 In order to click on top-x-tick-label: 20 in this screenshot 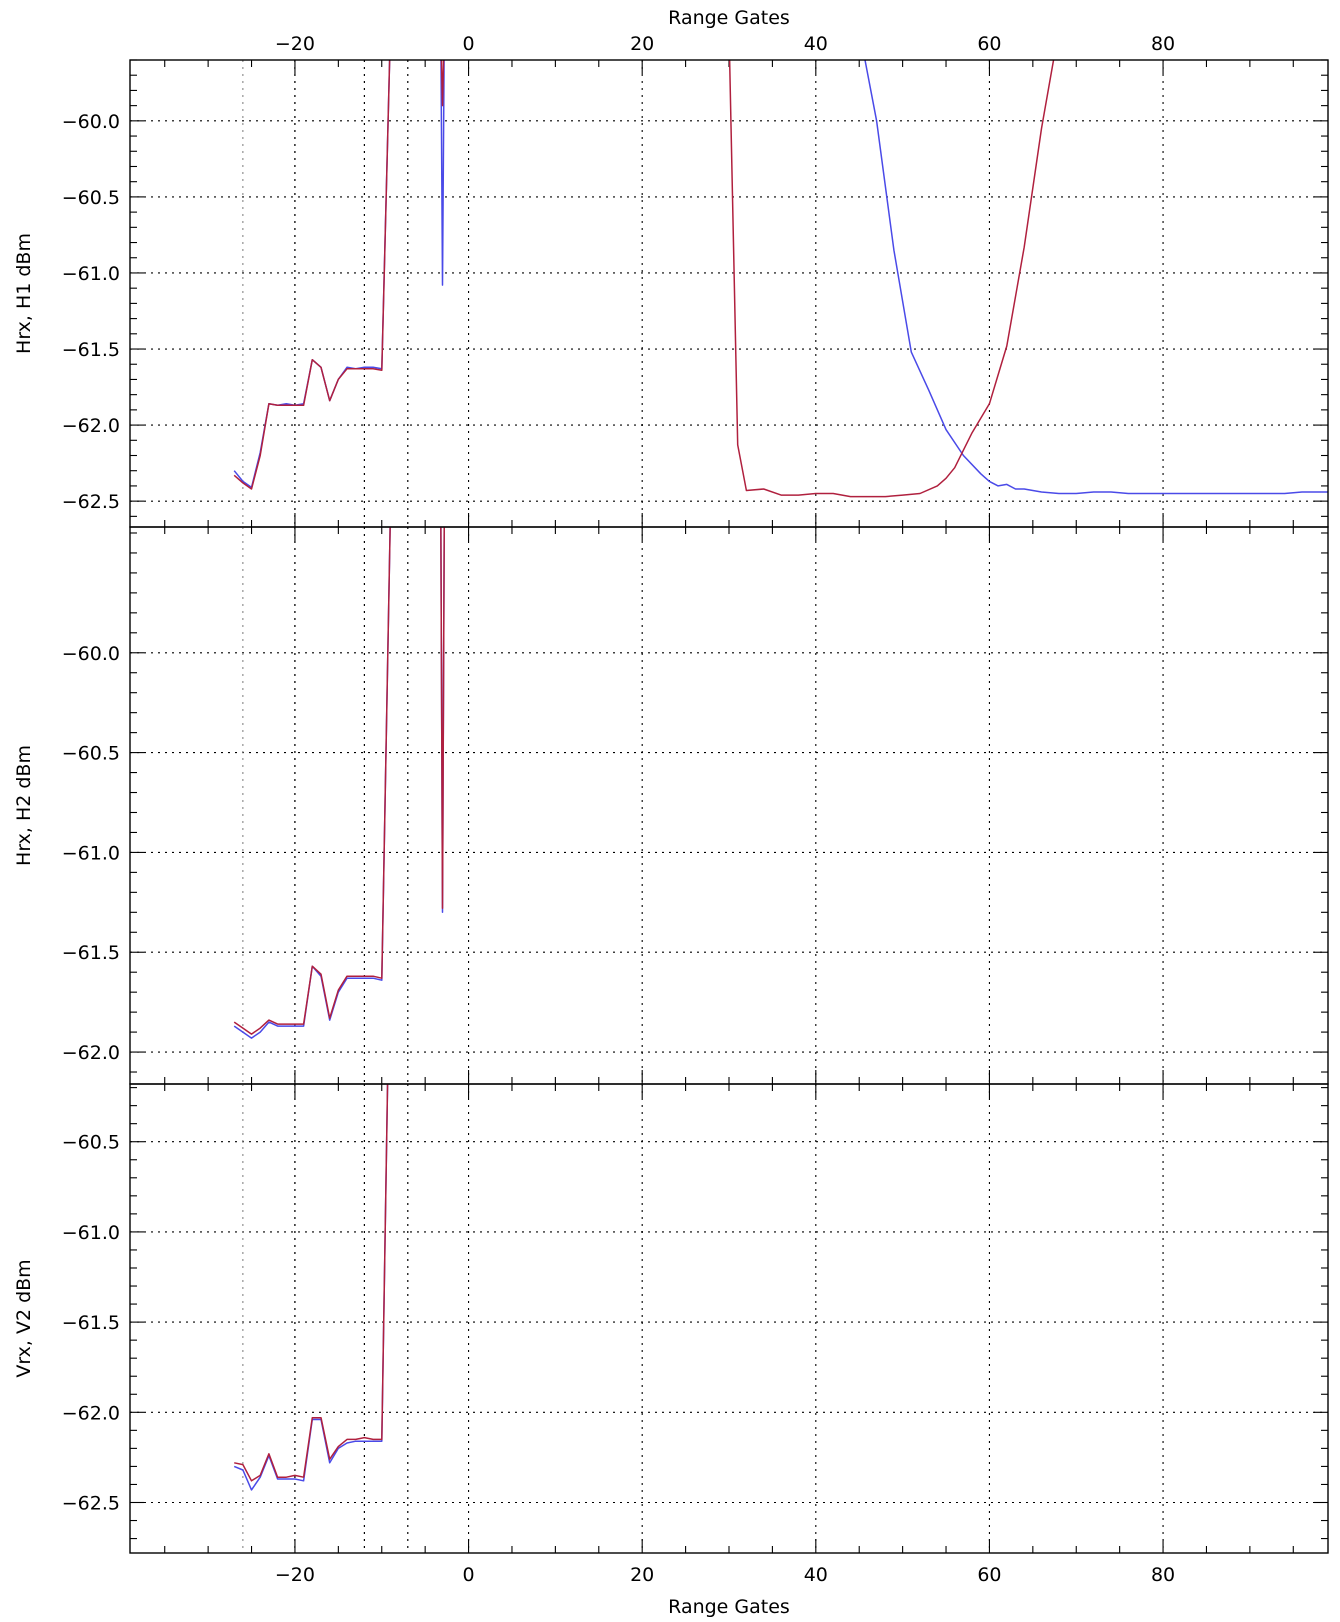, I will do `click(642, 44)`.